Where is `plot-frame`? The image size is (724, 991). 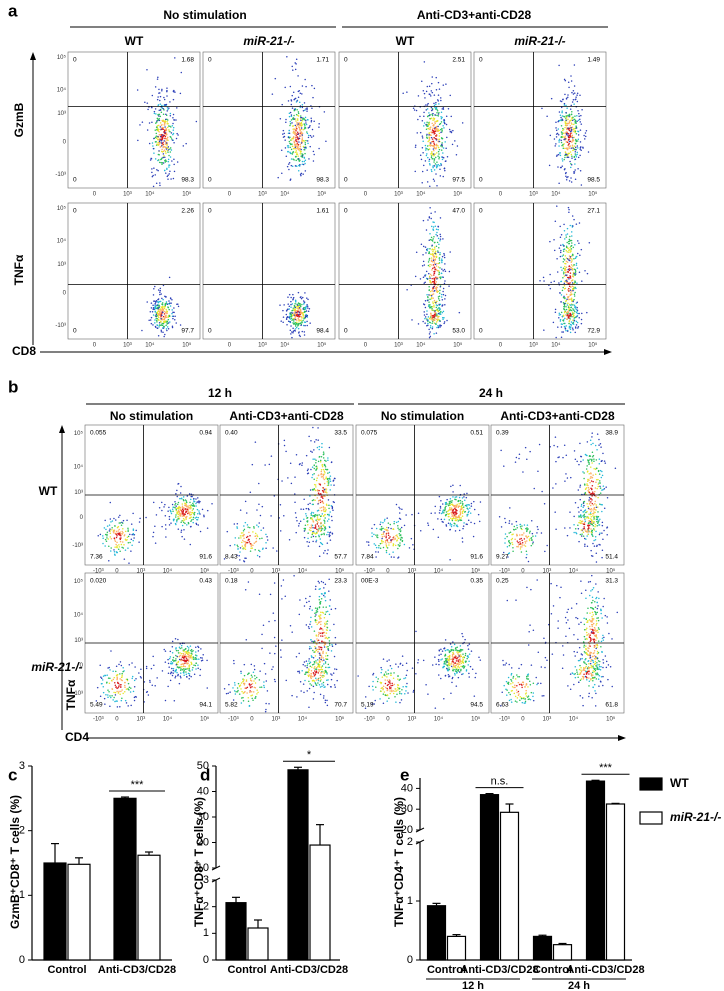
plot-frame is located at coordinates (134, 120).